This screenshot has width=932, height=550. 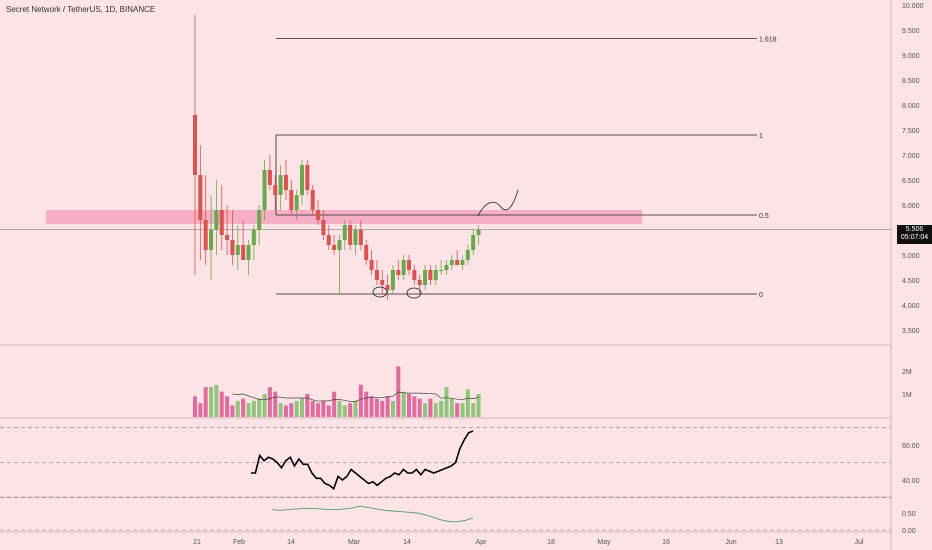 I want to click on y-tick-label: 6.000, so click(x=911, y=206).